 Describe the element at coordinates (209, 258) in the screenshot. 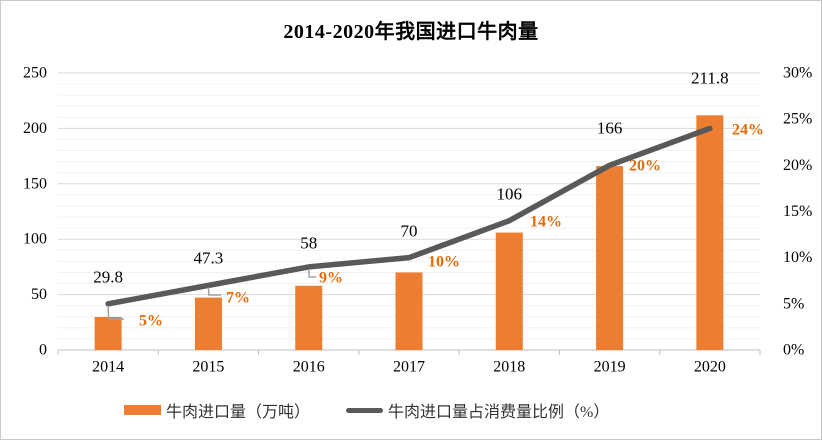

I see `bar-value-label: 47.3` at that location.